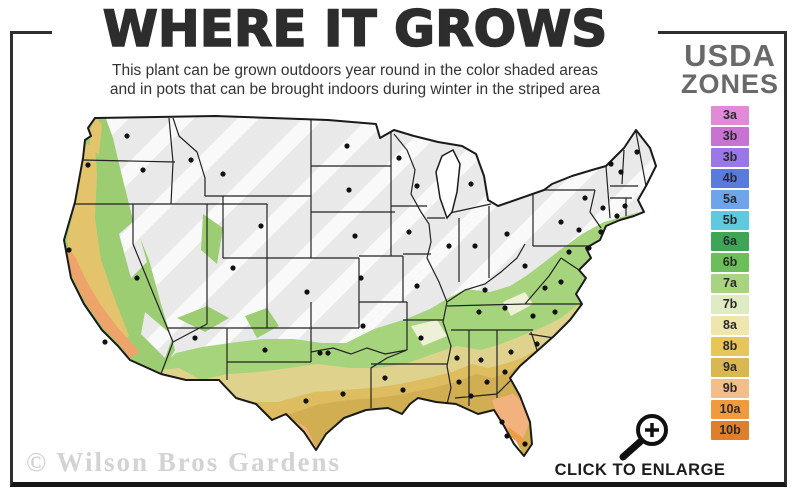 This screenshot has width=800, height=500. I want to click on title-block: WHERE IT GROWS, so click(355, 29).